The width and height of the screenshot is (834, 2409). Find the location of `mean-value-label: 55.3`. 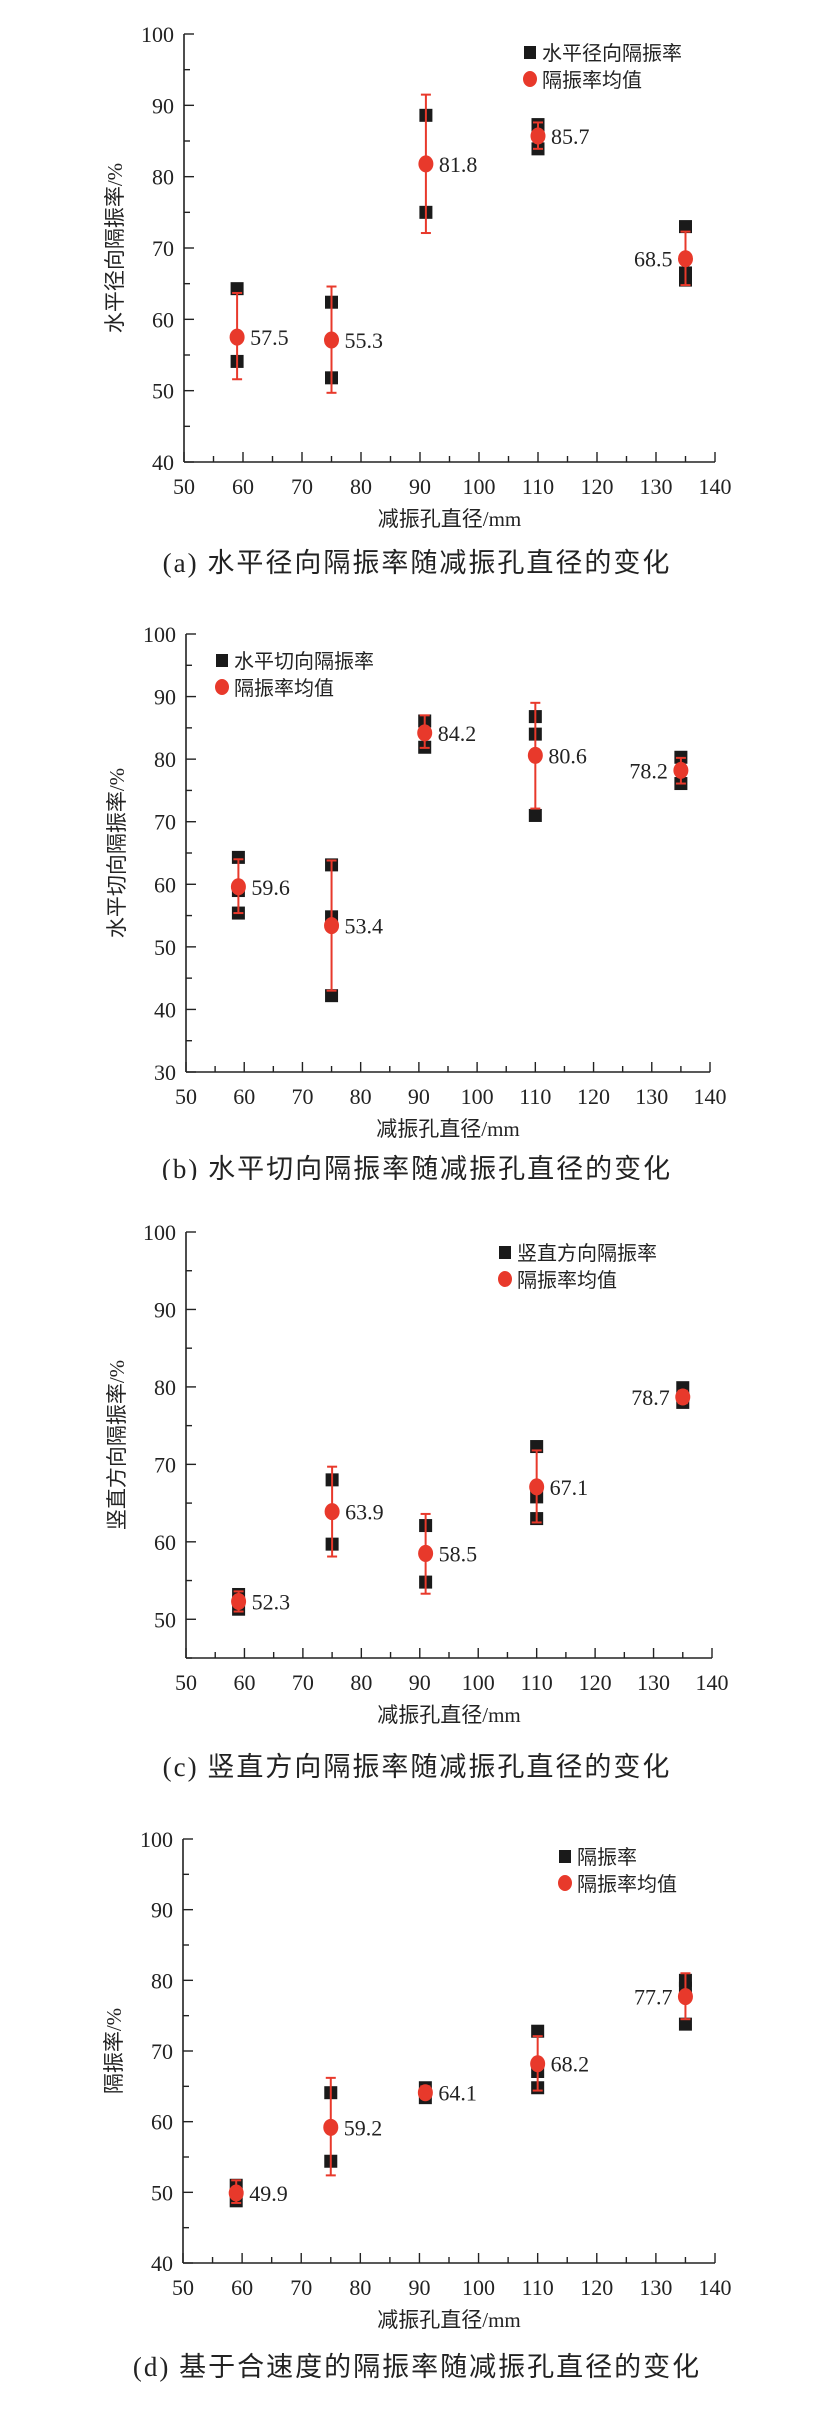

mean-value-label: 55.3 is located at coordinates (364, 340).